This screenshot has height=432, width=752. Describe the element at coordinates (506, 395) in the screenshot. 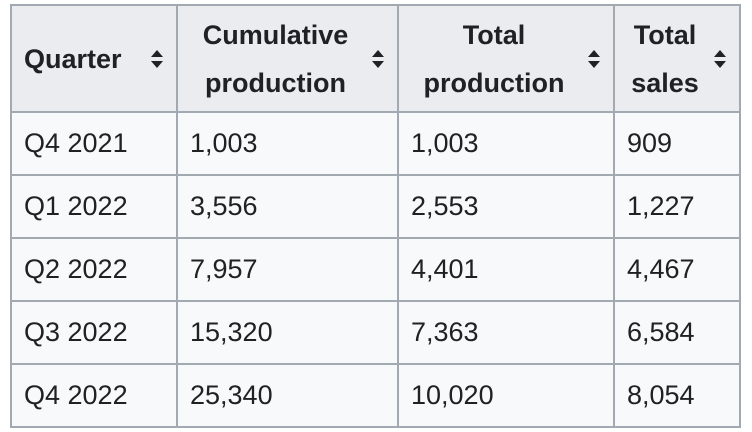

I see `table-cell: 10,020` at that location.